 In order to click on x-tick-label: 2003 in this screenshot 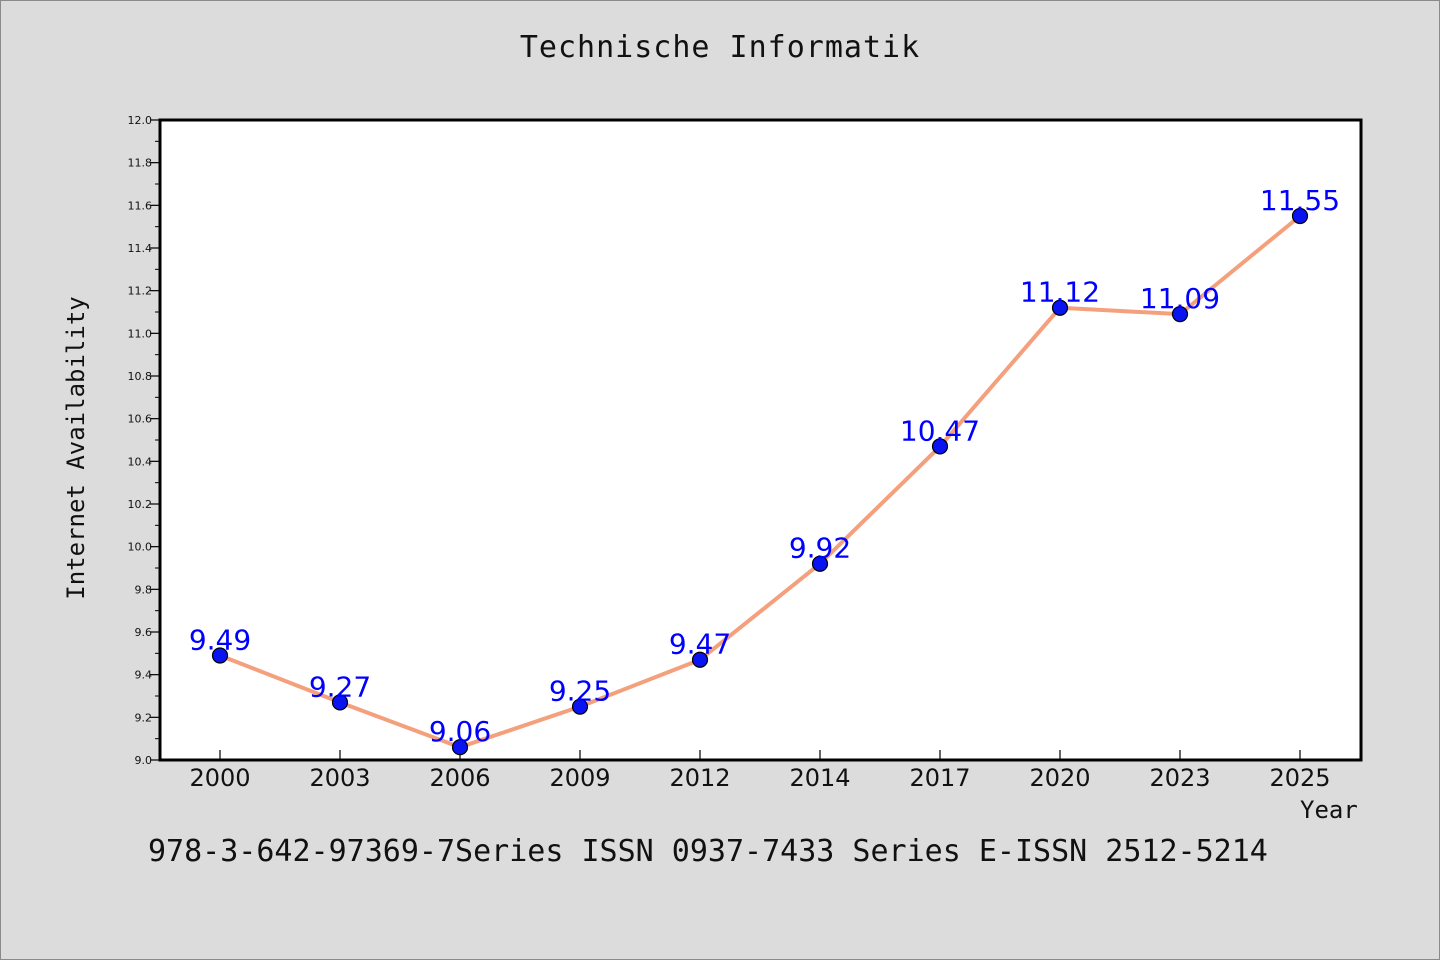, I will do `click(339, 778)`.